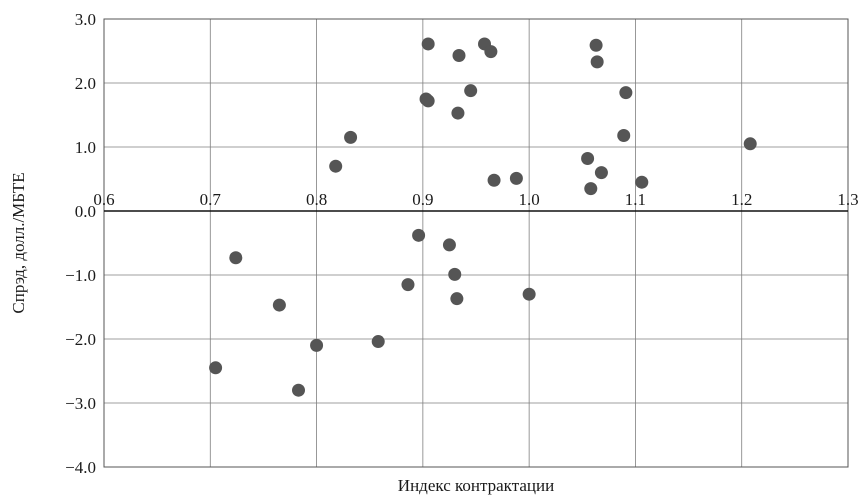 The height and width of the screenshot is (499, 859). Describe the element at coordinates (475, 199) in the screenshot. I see `x-tick-labels: 0.6 0.7 0.8 0.9 1.0 1.1 1.2 1.3` at that location.